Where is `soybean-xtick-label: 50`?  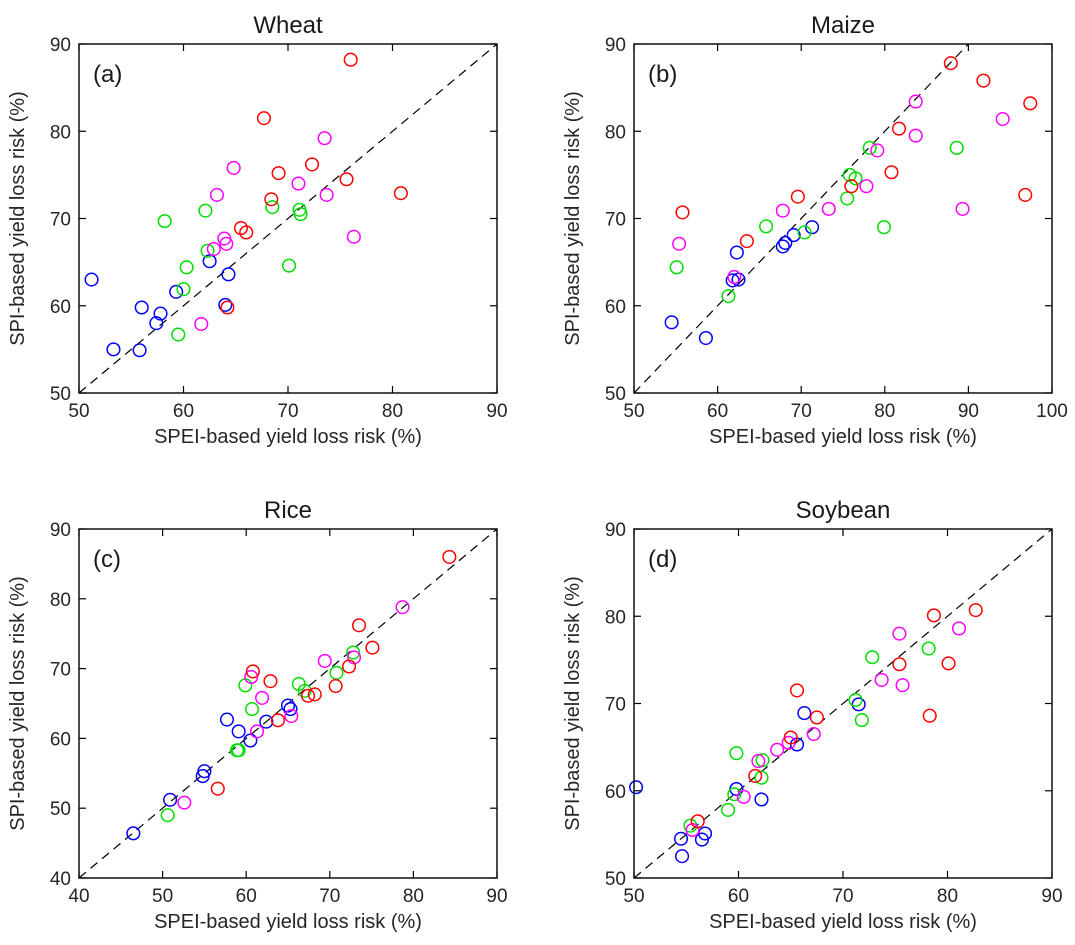
soybean-xtick-label: 50 is located at coordinates (633, 896).